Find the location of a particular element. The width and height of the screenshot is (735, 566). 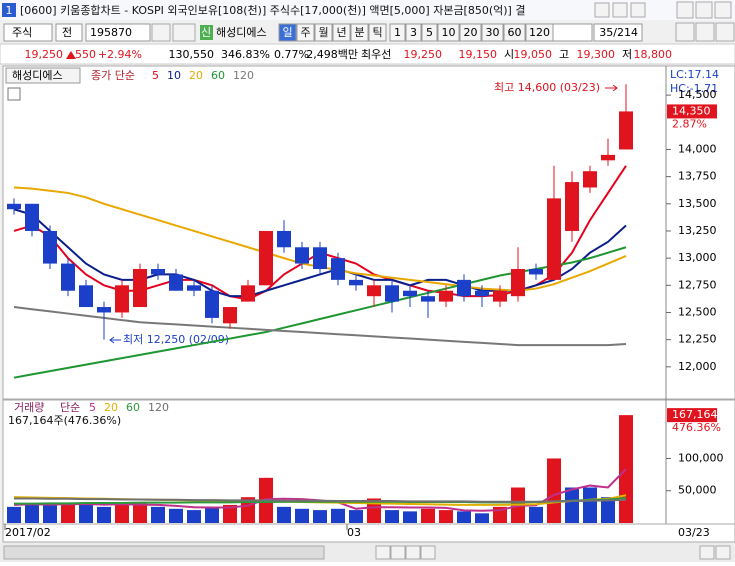

date-input is located at coordinates (570, 32).